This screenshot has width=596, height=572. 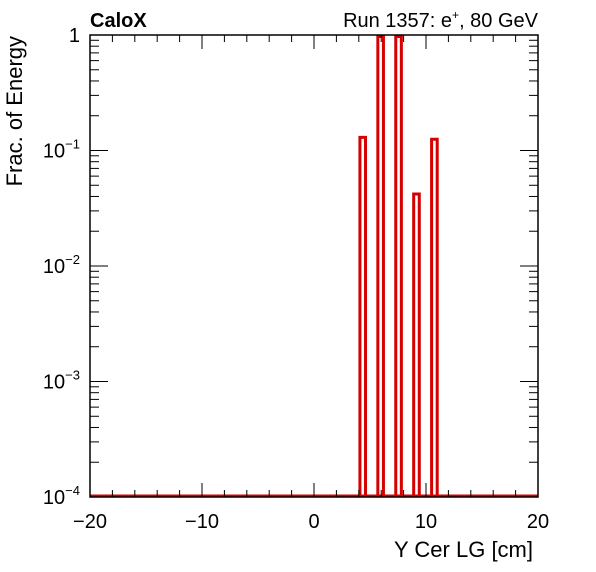 I want to click on y-tick-label: 1, so click(x=74, y=36).